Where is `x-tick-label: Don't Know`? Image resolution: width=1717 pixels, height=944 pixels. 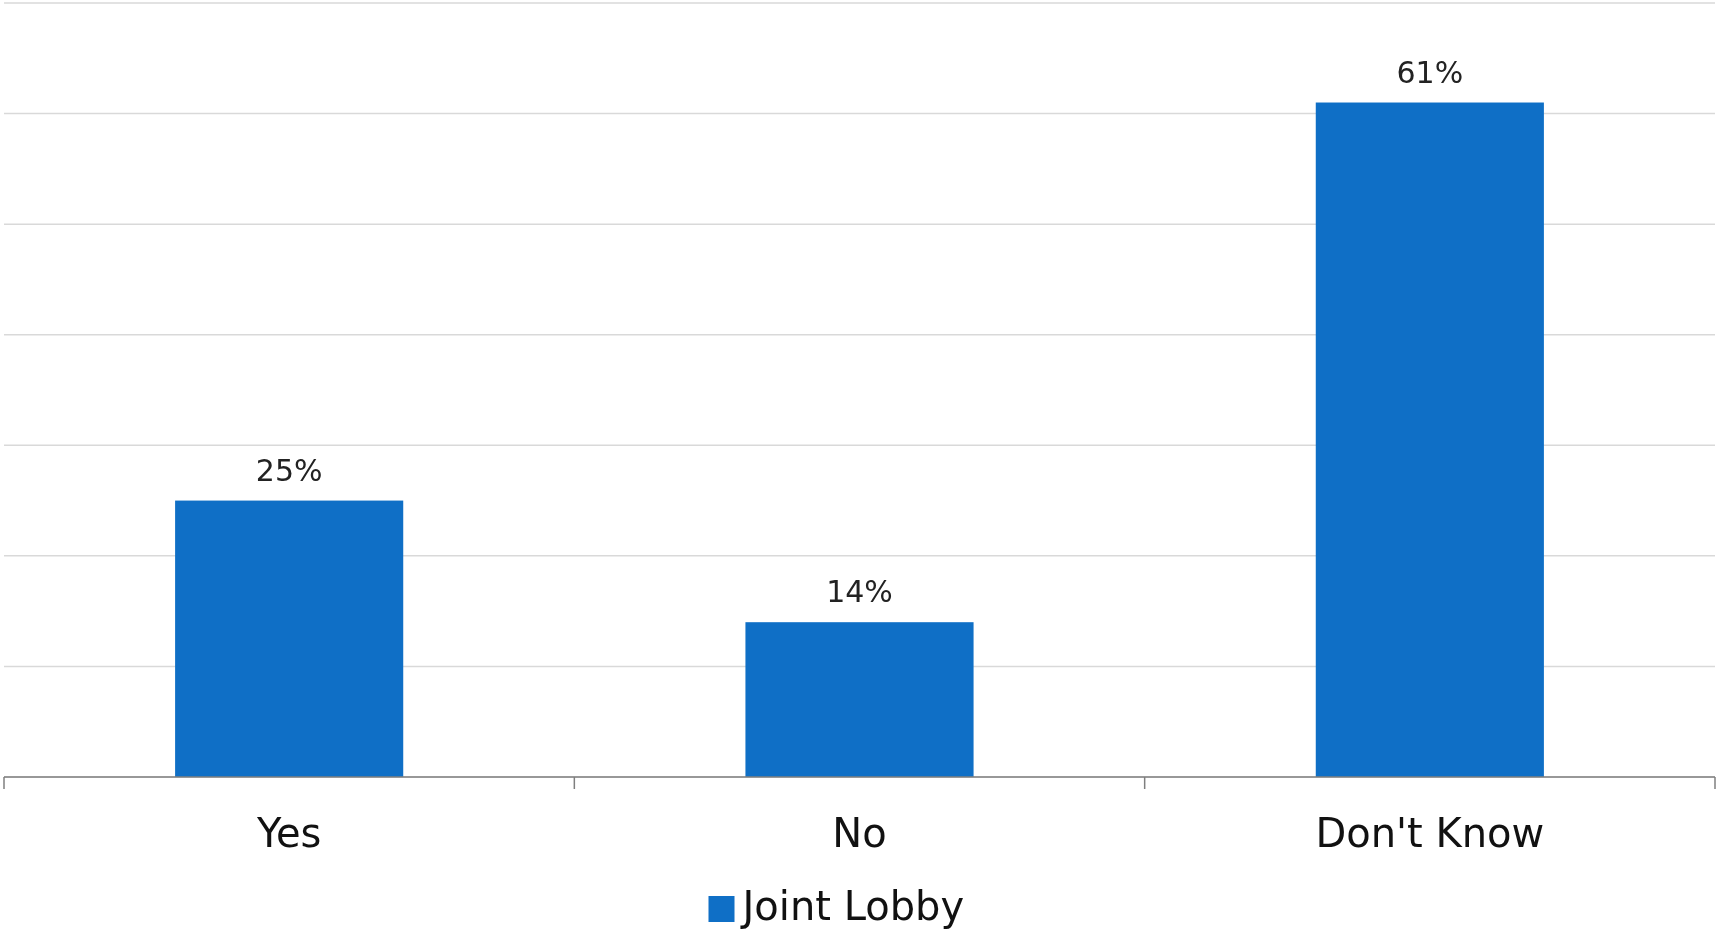 x-tick-label: Don't Know is located at coordinates (1430, 833).